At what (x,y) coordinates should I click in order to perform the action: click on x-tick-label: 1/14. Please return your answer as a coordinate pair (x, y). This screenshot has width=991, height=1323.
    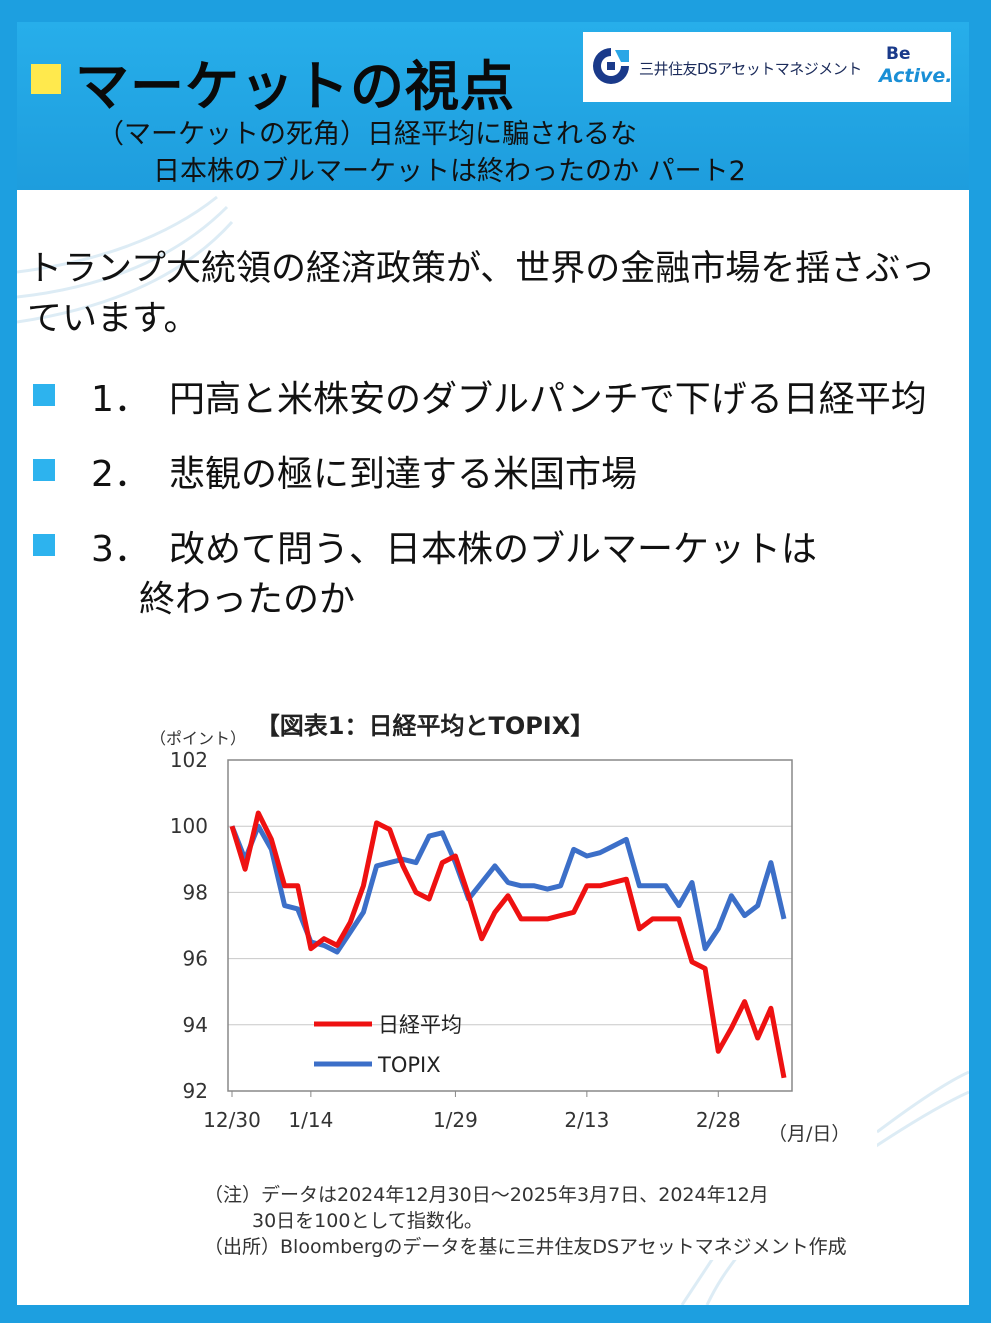
    Looking at the image, I should click on (310, 1120).